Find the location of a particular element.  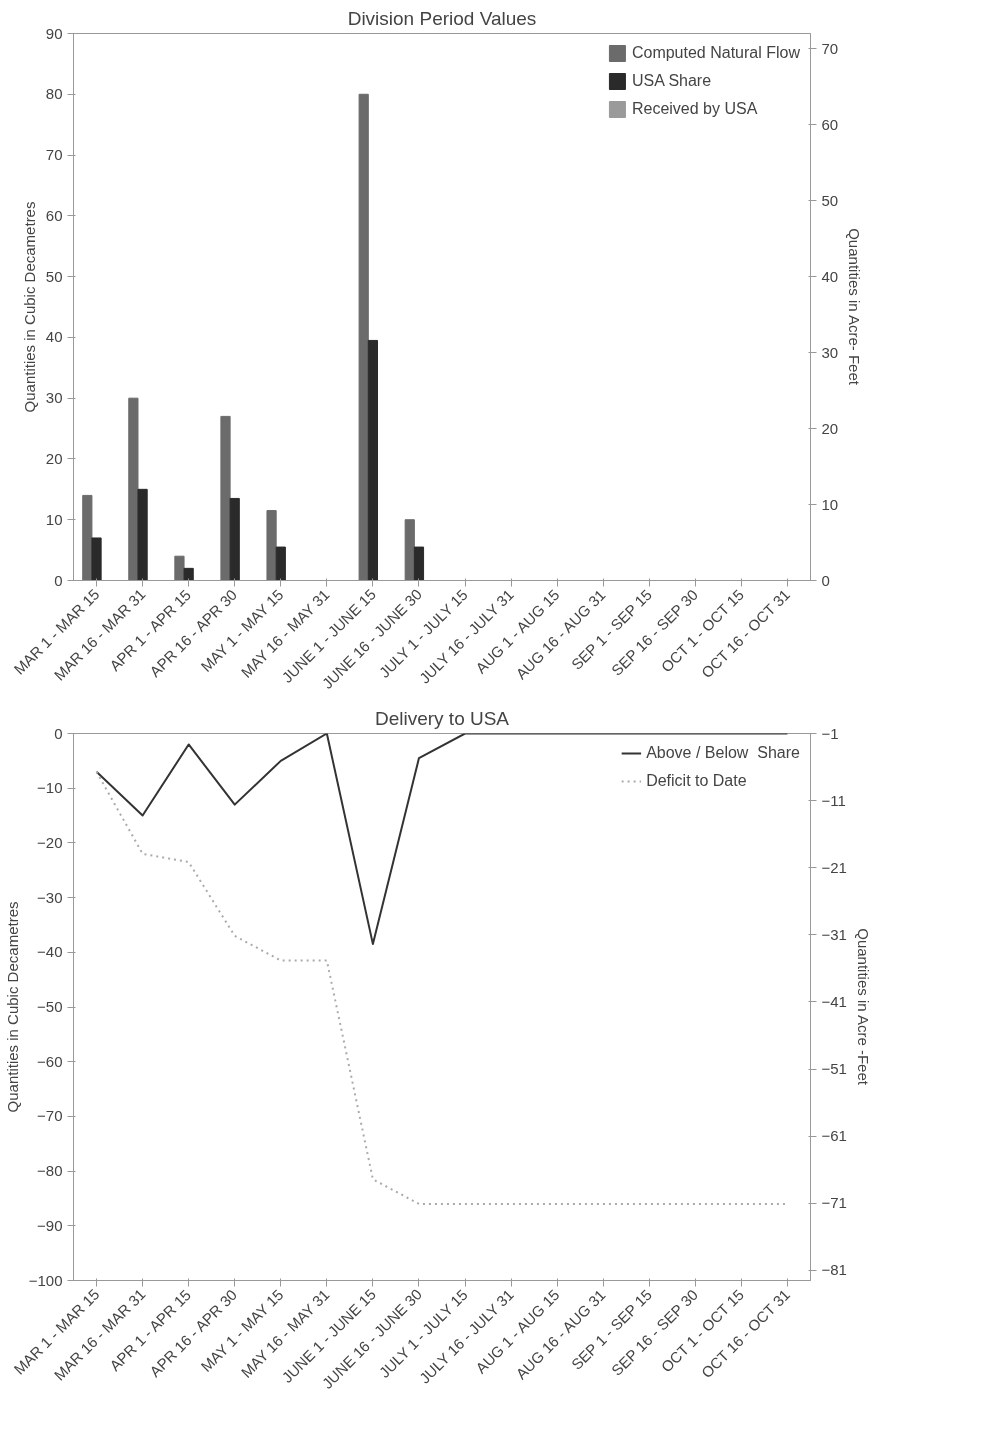

legend-label: Deficit to Date is located at coordinates (696, 781).